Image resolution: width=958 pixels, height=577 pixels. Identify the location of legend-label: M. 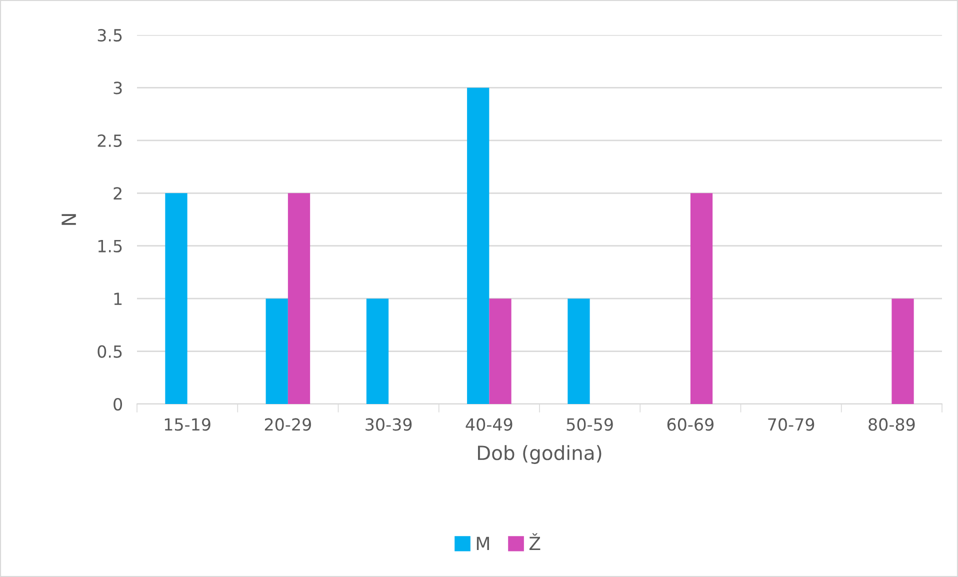
(482, 543).